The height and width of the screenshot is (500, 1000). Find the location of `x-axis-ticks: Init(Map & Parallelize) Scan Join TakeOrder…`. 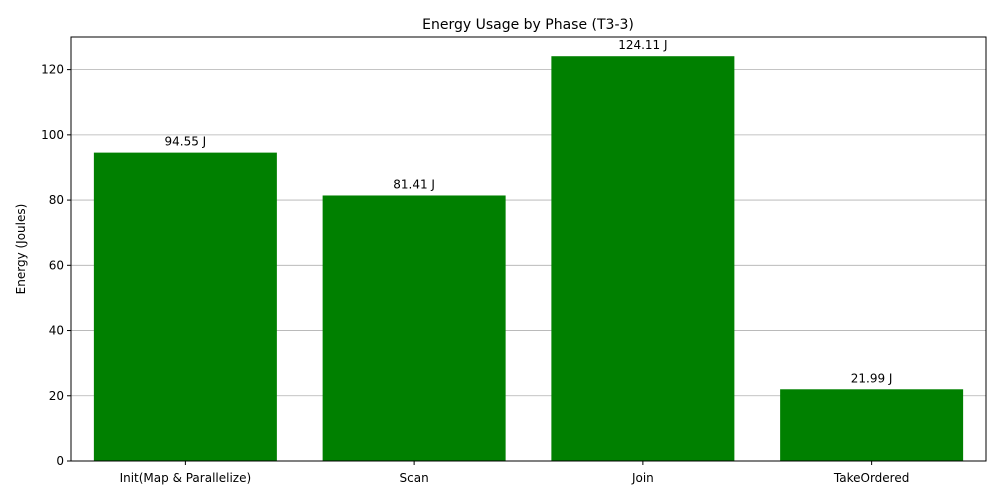

x-axis-ticks: Init(Map & Parallelize) Scan Join TakeOrder… is located at coordinates (514, 473).